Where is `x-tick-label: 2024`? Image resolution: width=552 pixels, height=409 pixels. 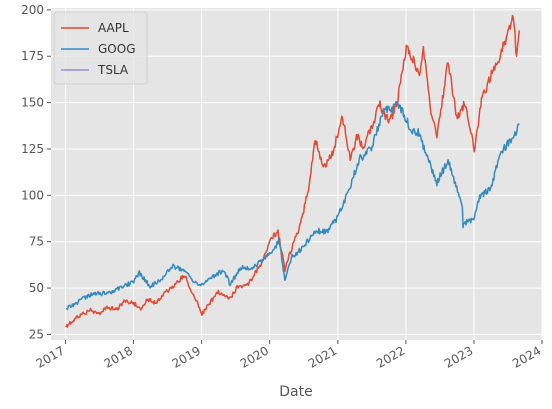
x-tick-label: 2024 is located at coordinates (526, 356).